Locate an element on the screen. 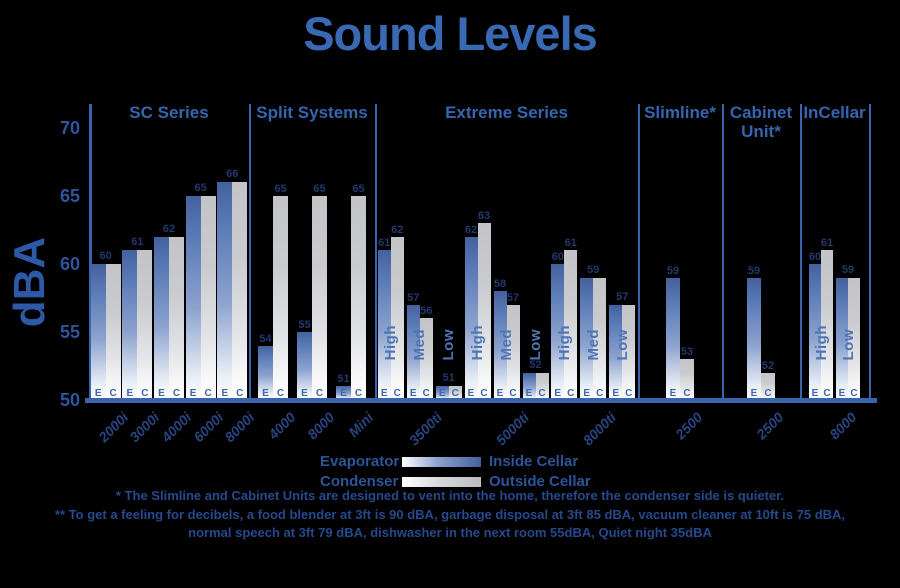  bar-pair: E 58 C 57 Med is located at coordinates (506, 339).